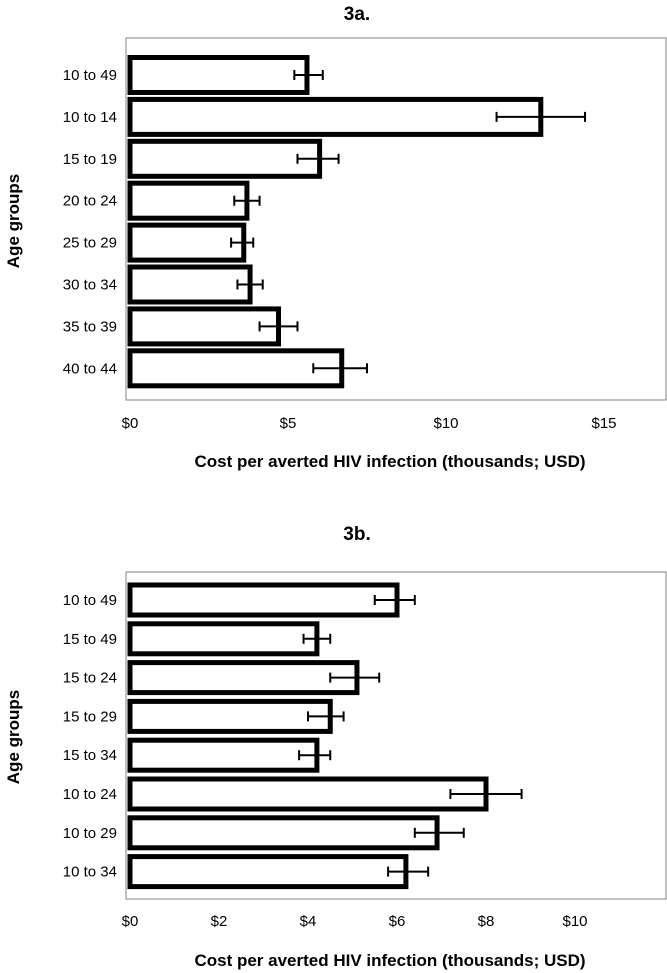  Describe the element at coordinates (90, 833) in the screenshot. I see `y-tick-label: 10 to 29` at that location.